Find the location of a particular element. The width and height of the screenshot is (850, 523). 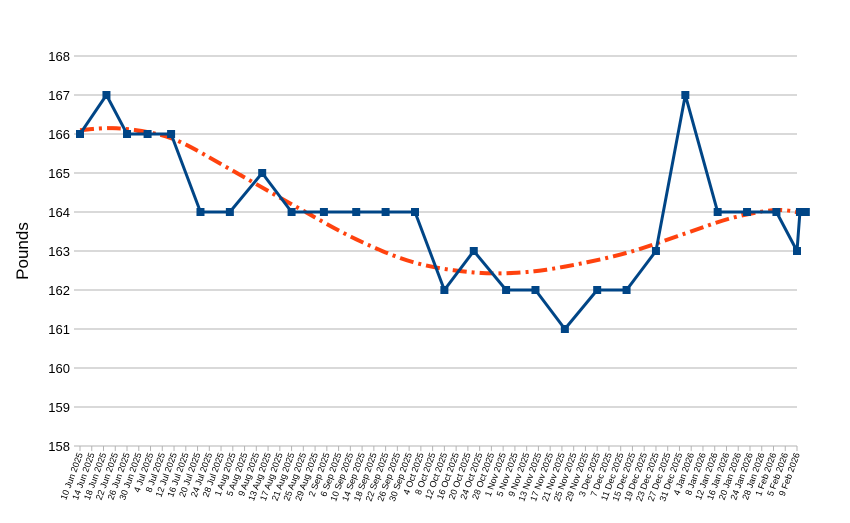

y-axis-ticks: 158 159 160 161 162 163 164 165 166 167 168 is located at coordinates (64, 251).